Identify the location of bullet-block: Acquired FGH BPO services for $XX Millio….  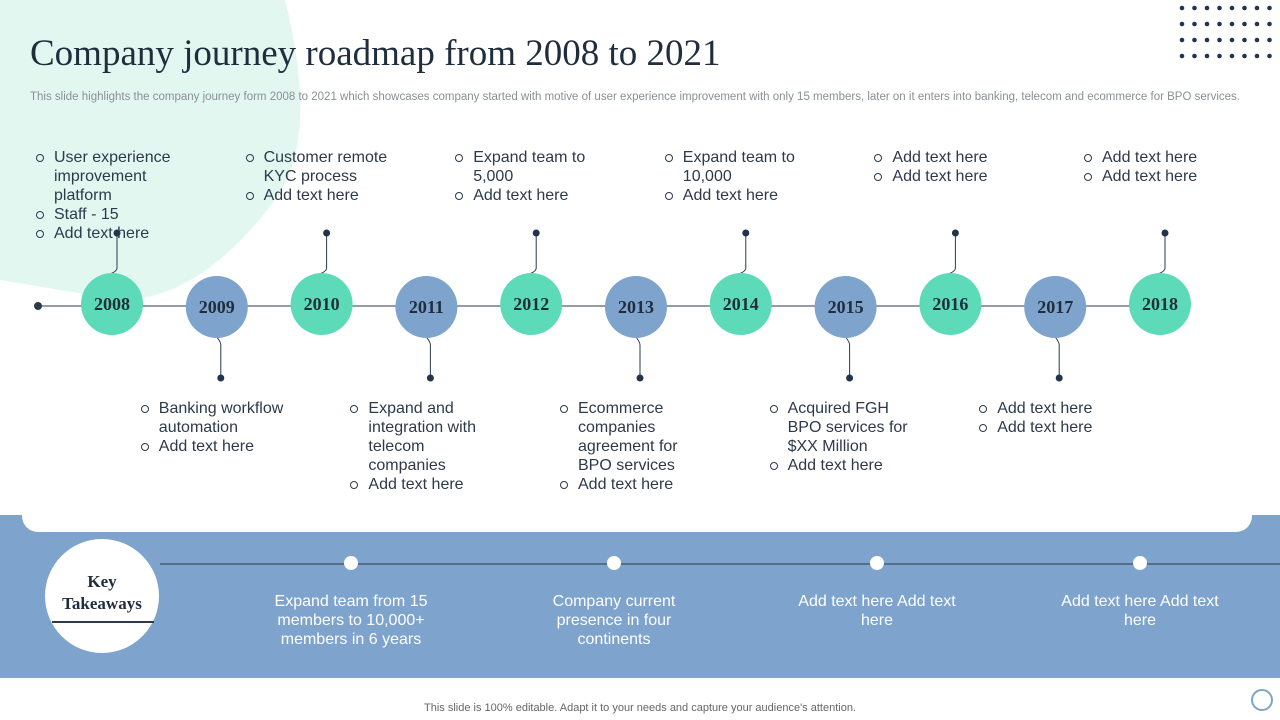
(844, 437).